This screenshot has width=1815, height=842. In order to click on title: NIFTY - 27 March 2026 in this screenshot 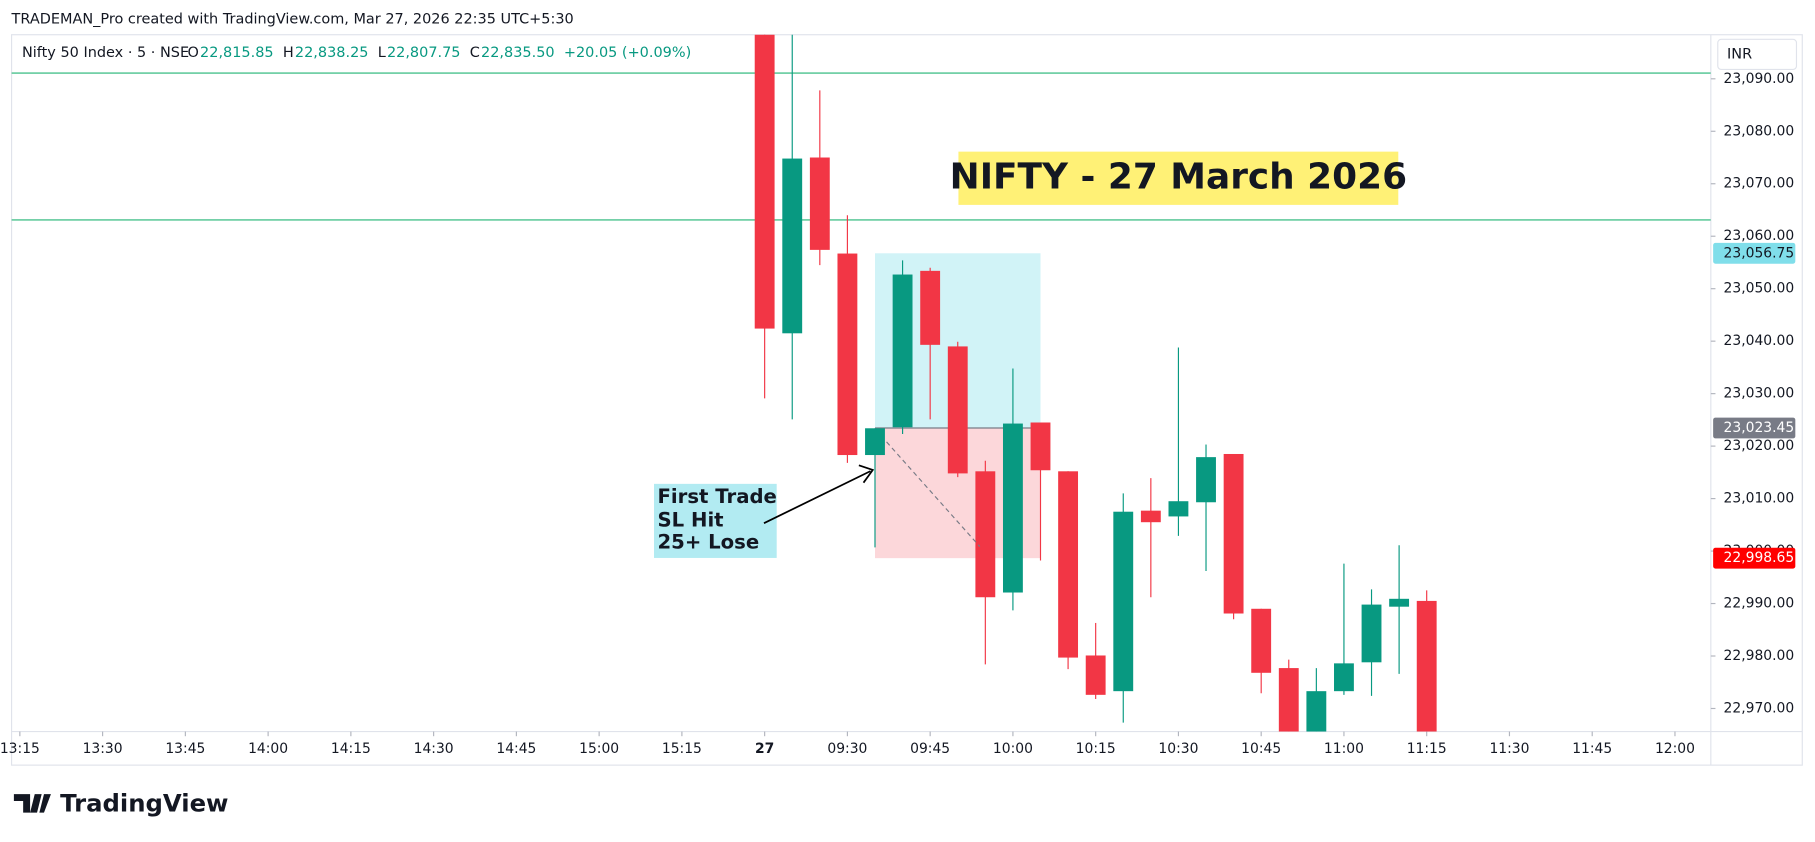, I will do `click(1178, 176)`.